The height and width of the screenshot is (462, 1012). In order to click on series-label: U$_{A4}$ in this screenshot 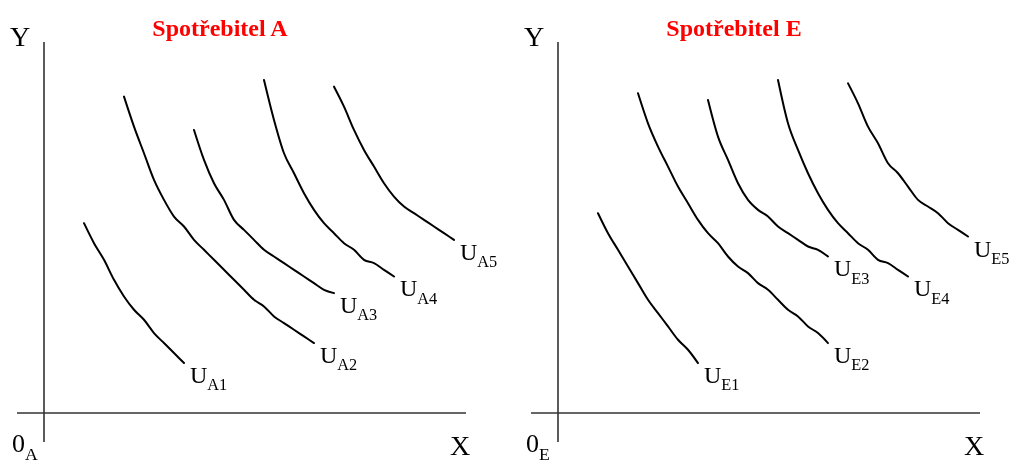, I will do `click(419, 291)`.